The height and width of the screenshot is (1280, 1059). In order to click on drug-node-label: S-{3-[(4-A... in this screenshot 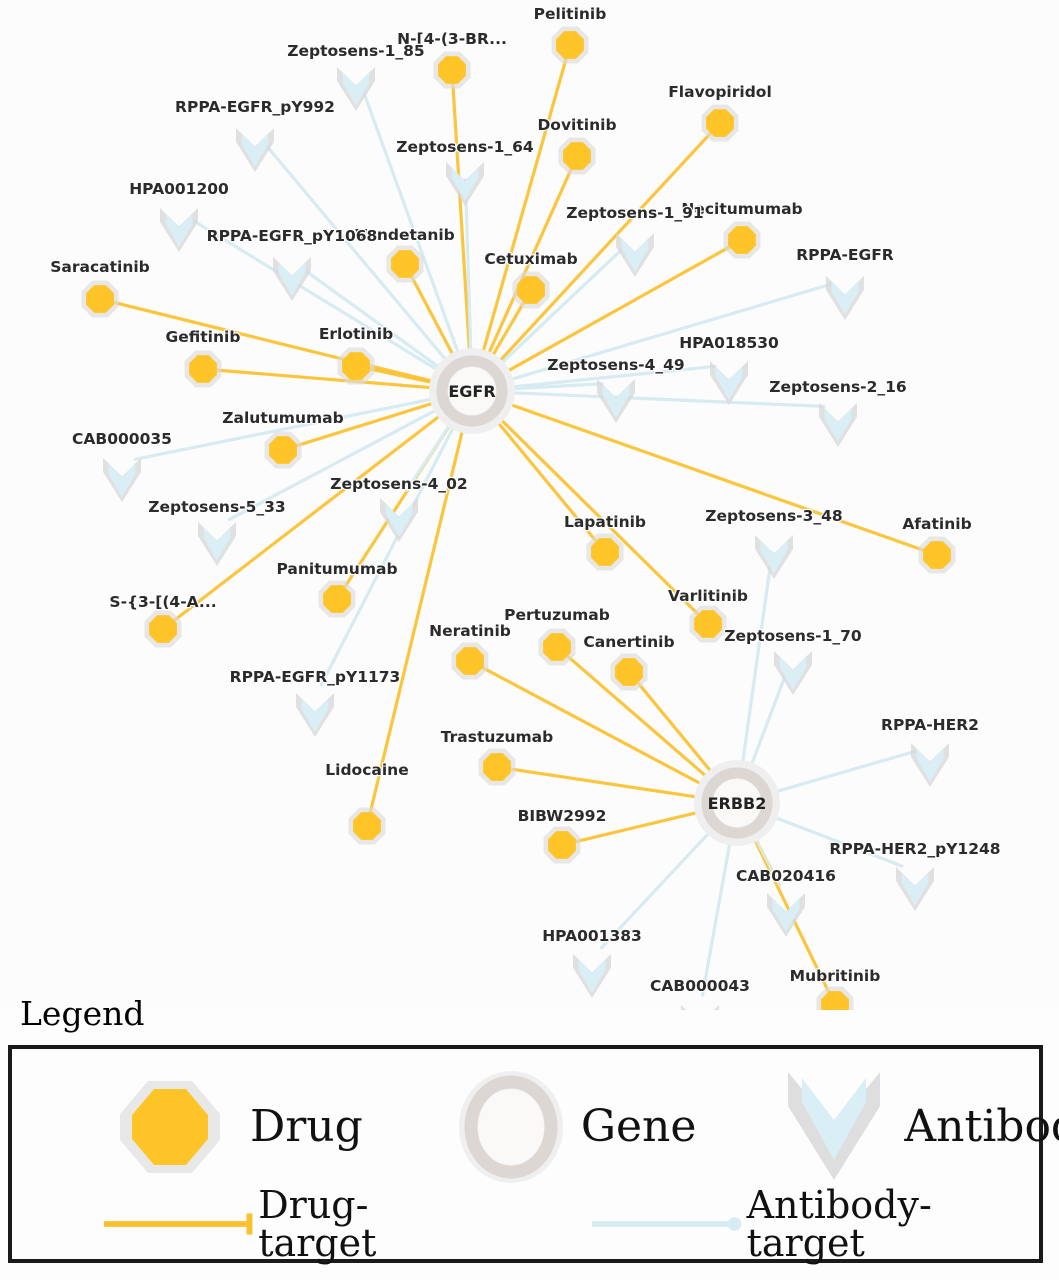, I will do `click(162, 602)`.